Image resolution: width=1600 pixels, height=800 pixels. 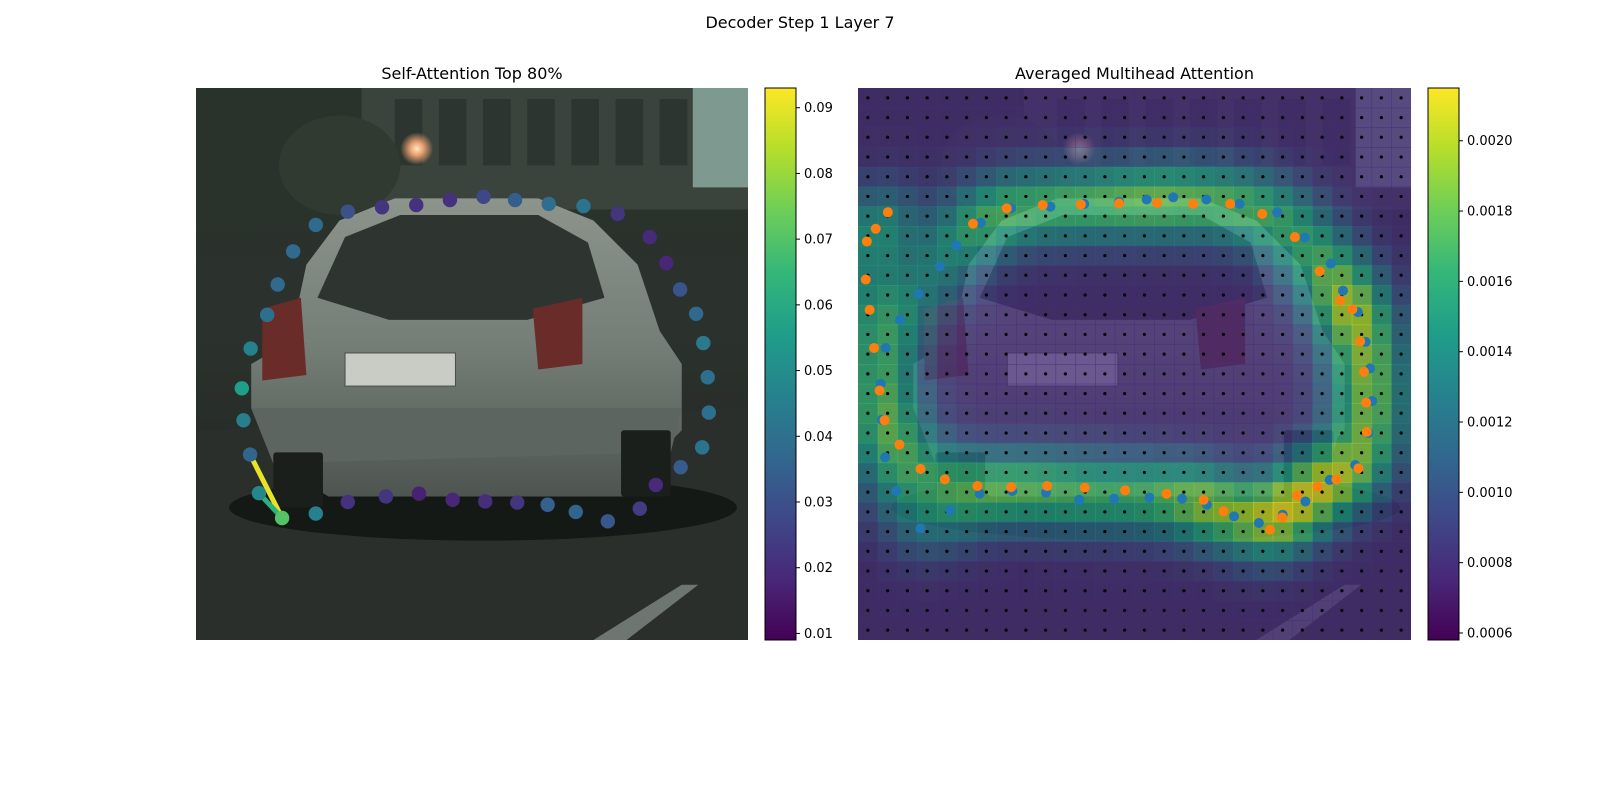 What do you see at coordinates (629, 132) in the screenshot?
I see `left-building-window` at bounding box center [629, 132].